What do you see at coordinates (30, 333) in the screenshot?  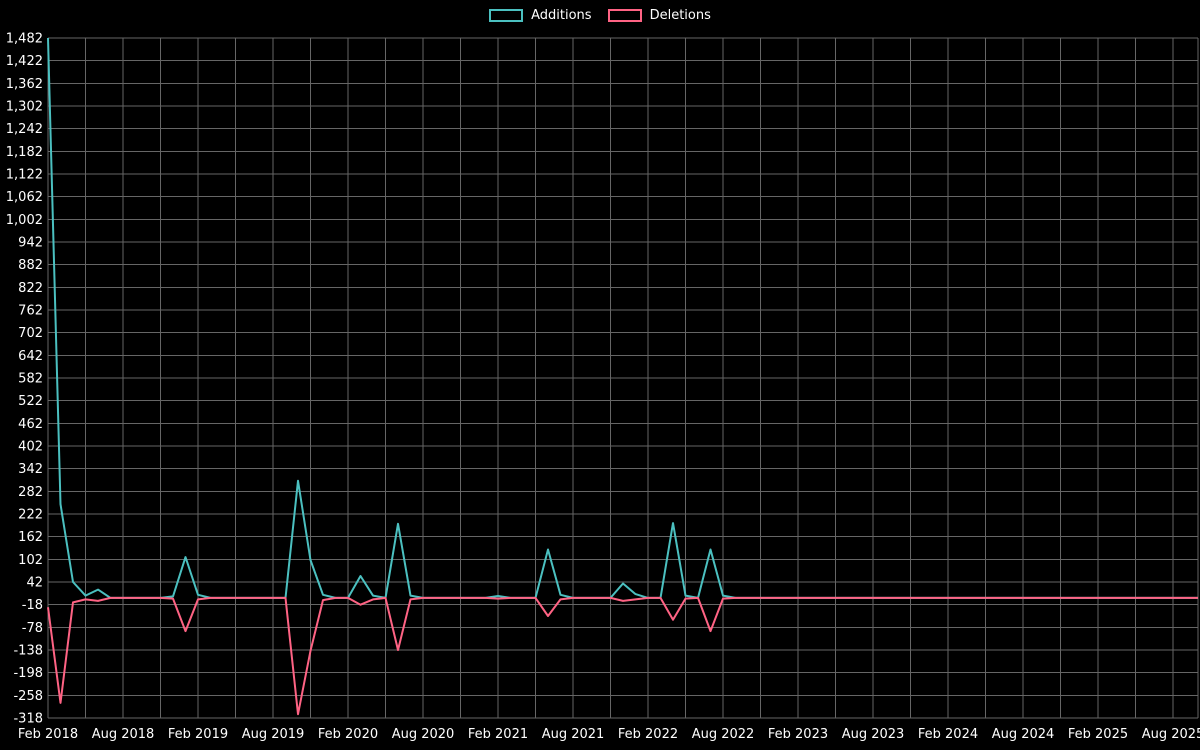 I see `svg-text: 702` at bounding box center [30, 333].